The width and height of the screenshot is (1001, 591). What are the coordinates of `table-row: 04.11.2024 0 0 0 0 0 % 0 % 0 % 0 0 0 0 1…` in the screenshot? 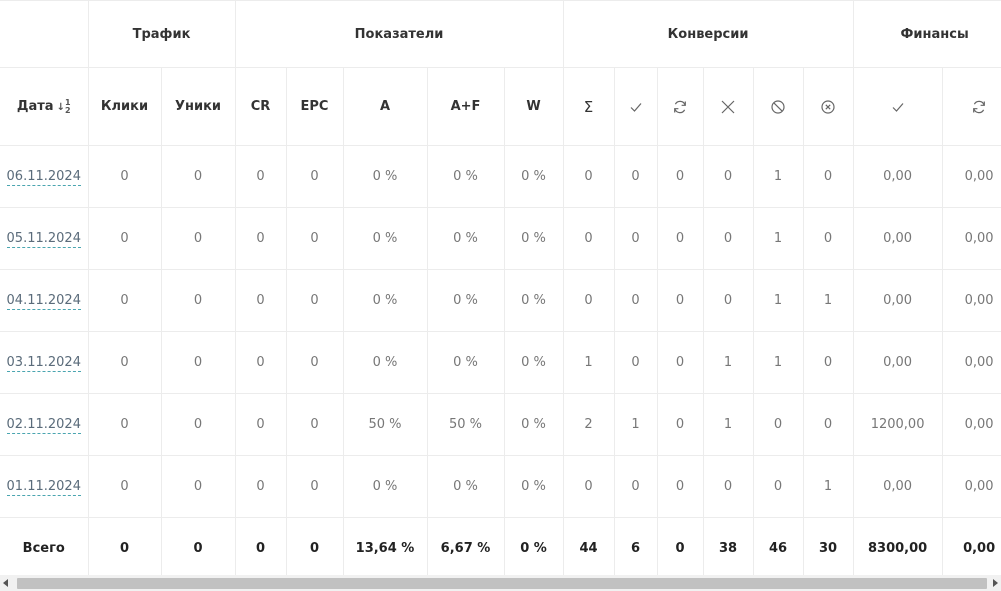 It's located at (500, 300).